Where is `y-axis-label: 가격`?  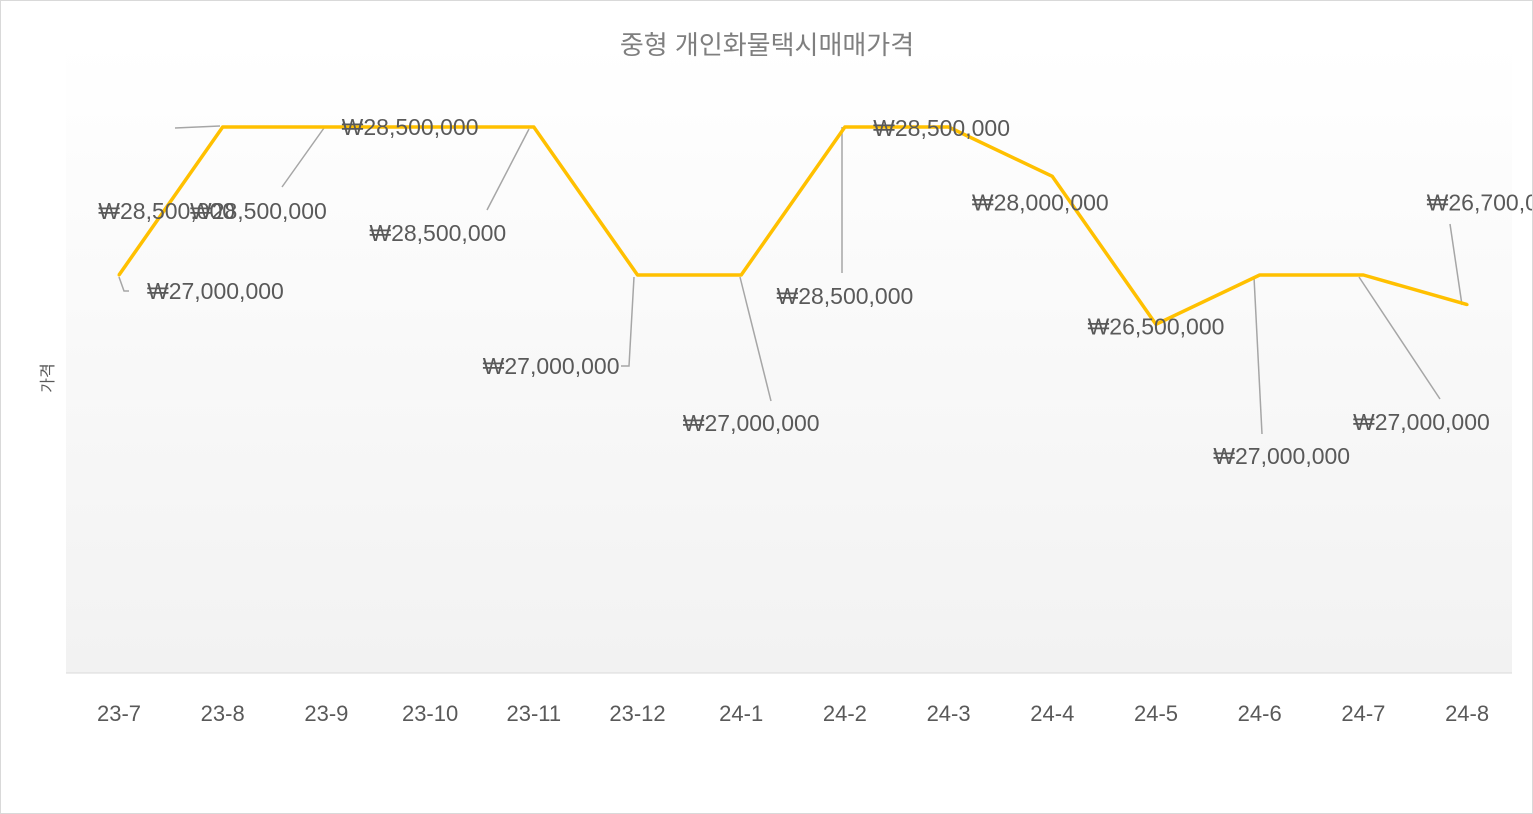
y-axis-label: 가격 is located at coordinates (48, 377).